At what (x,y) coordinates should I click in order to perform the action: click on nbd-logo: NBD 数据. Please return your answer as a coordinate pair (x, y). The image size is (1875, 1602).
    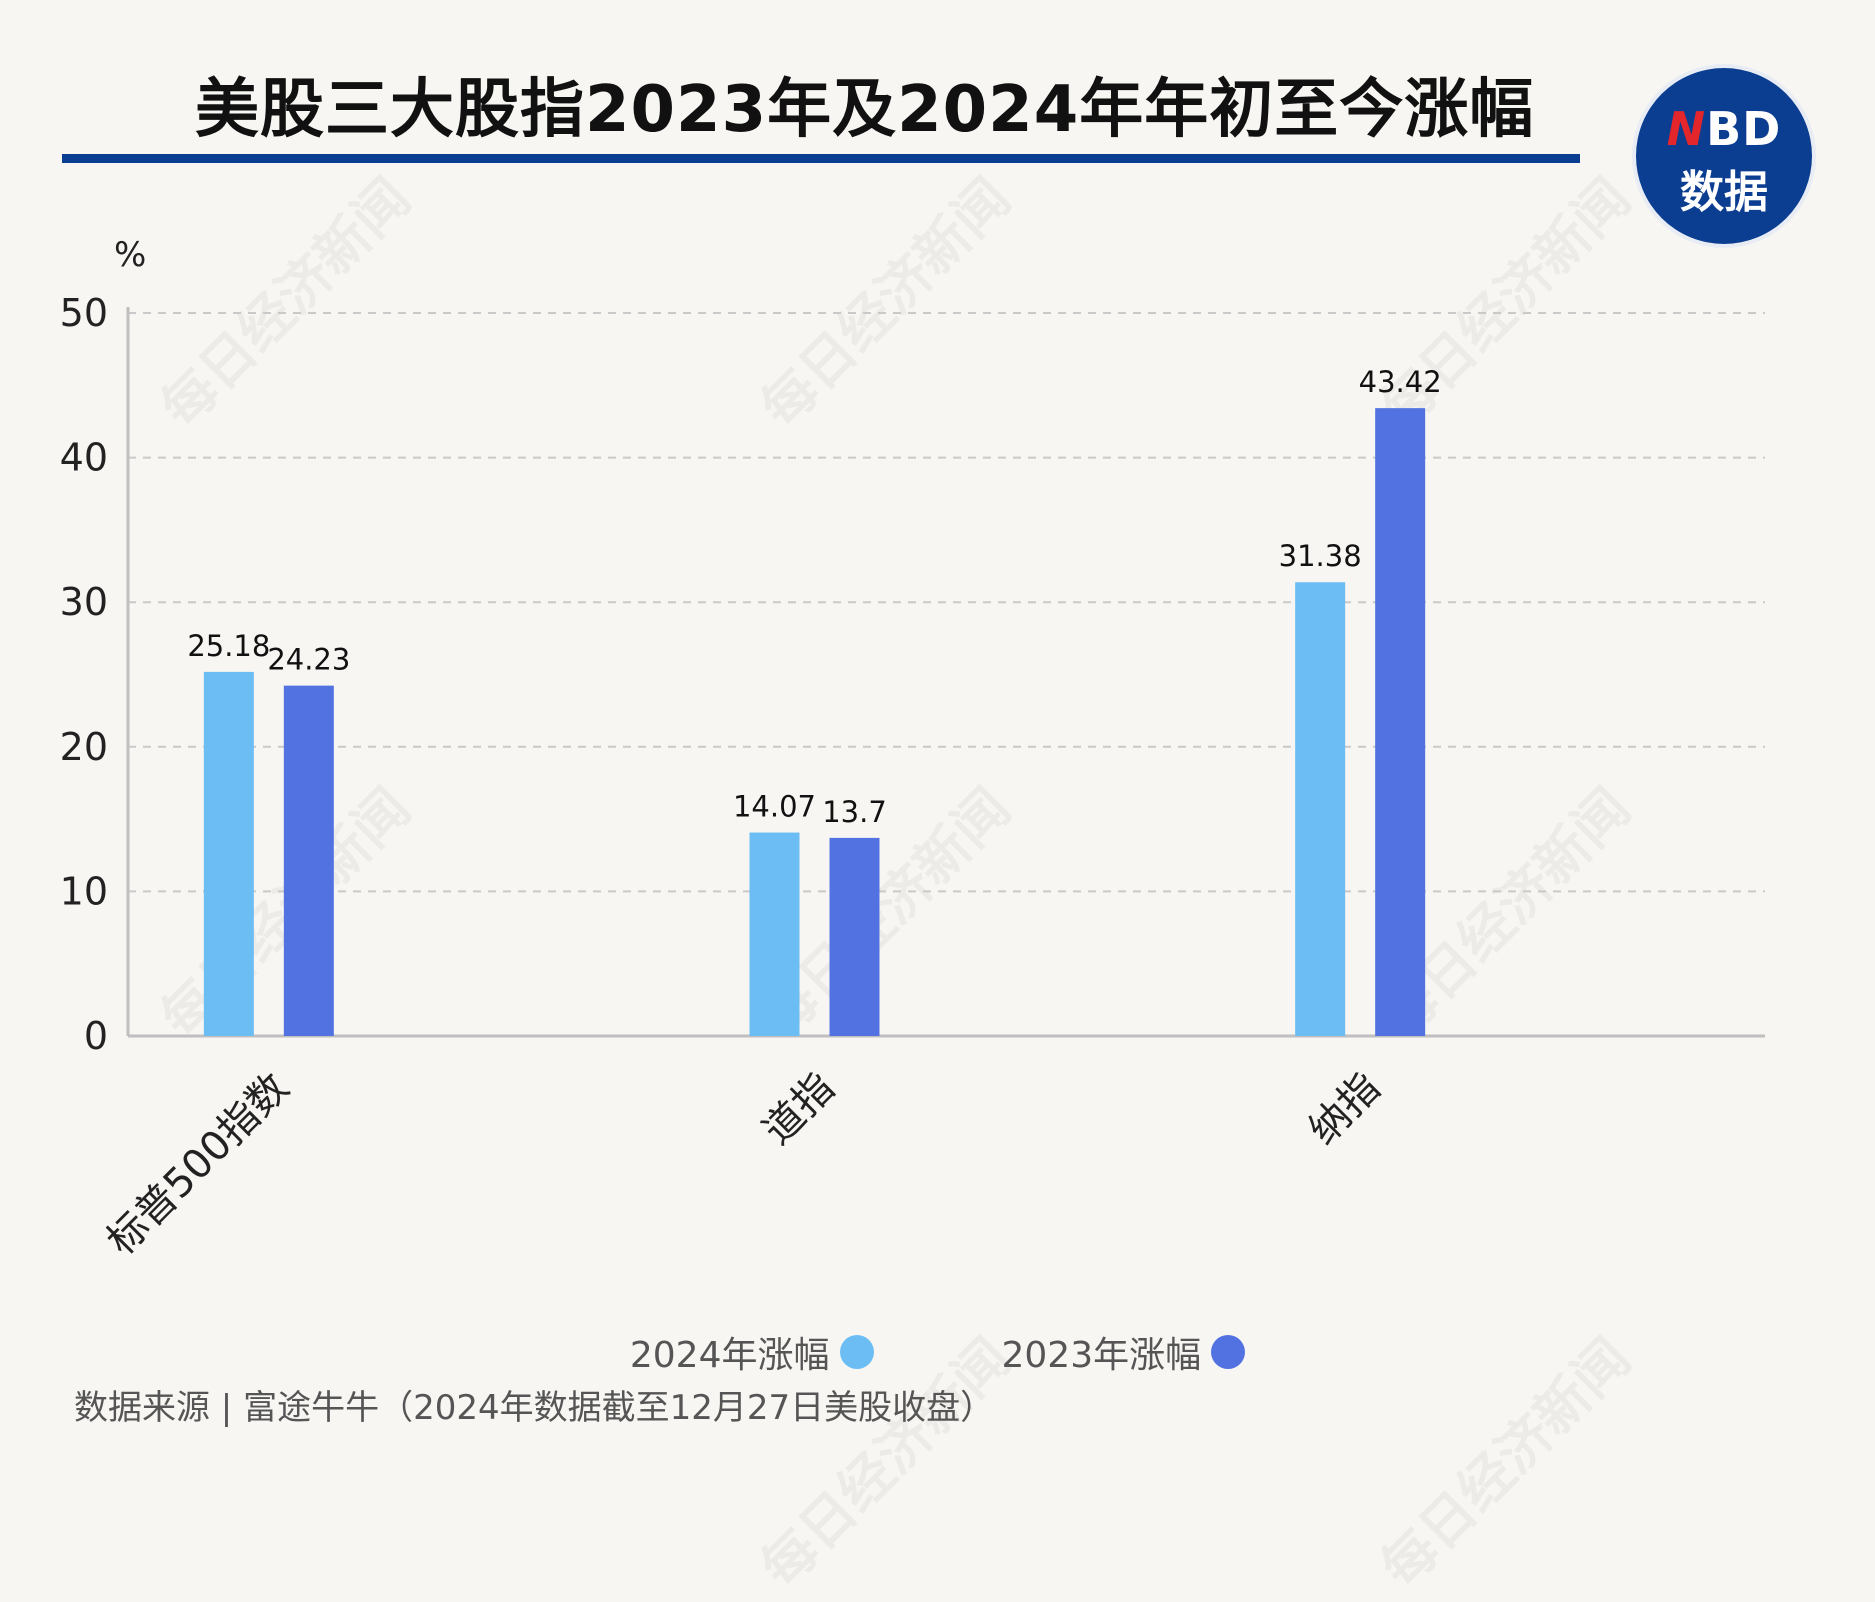
    Looking at the image, I should click on (1724, 156).